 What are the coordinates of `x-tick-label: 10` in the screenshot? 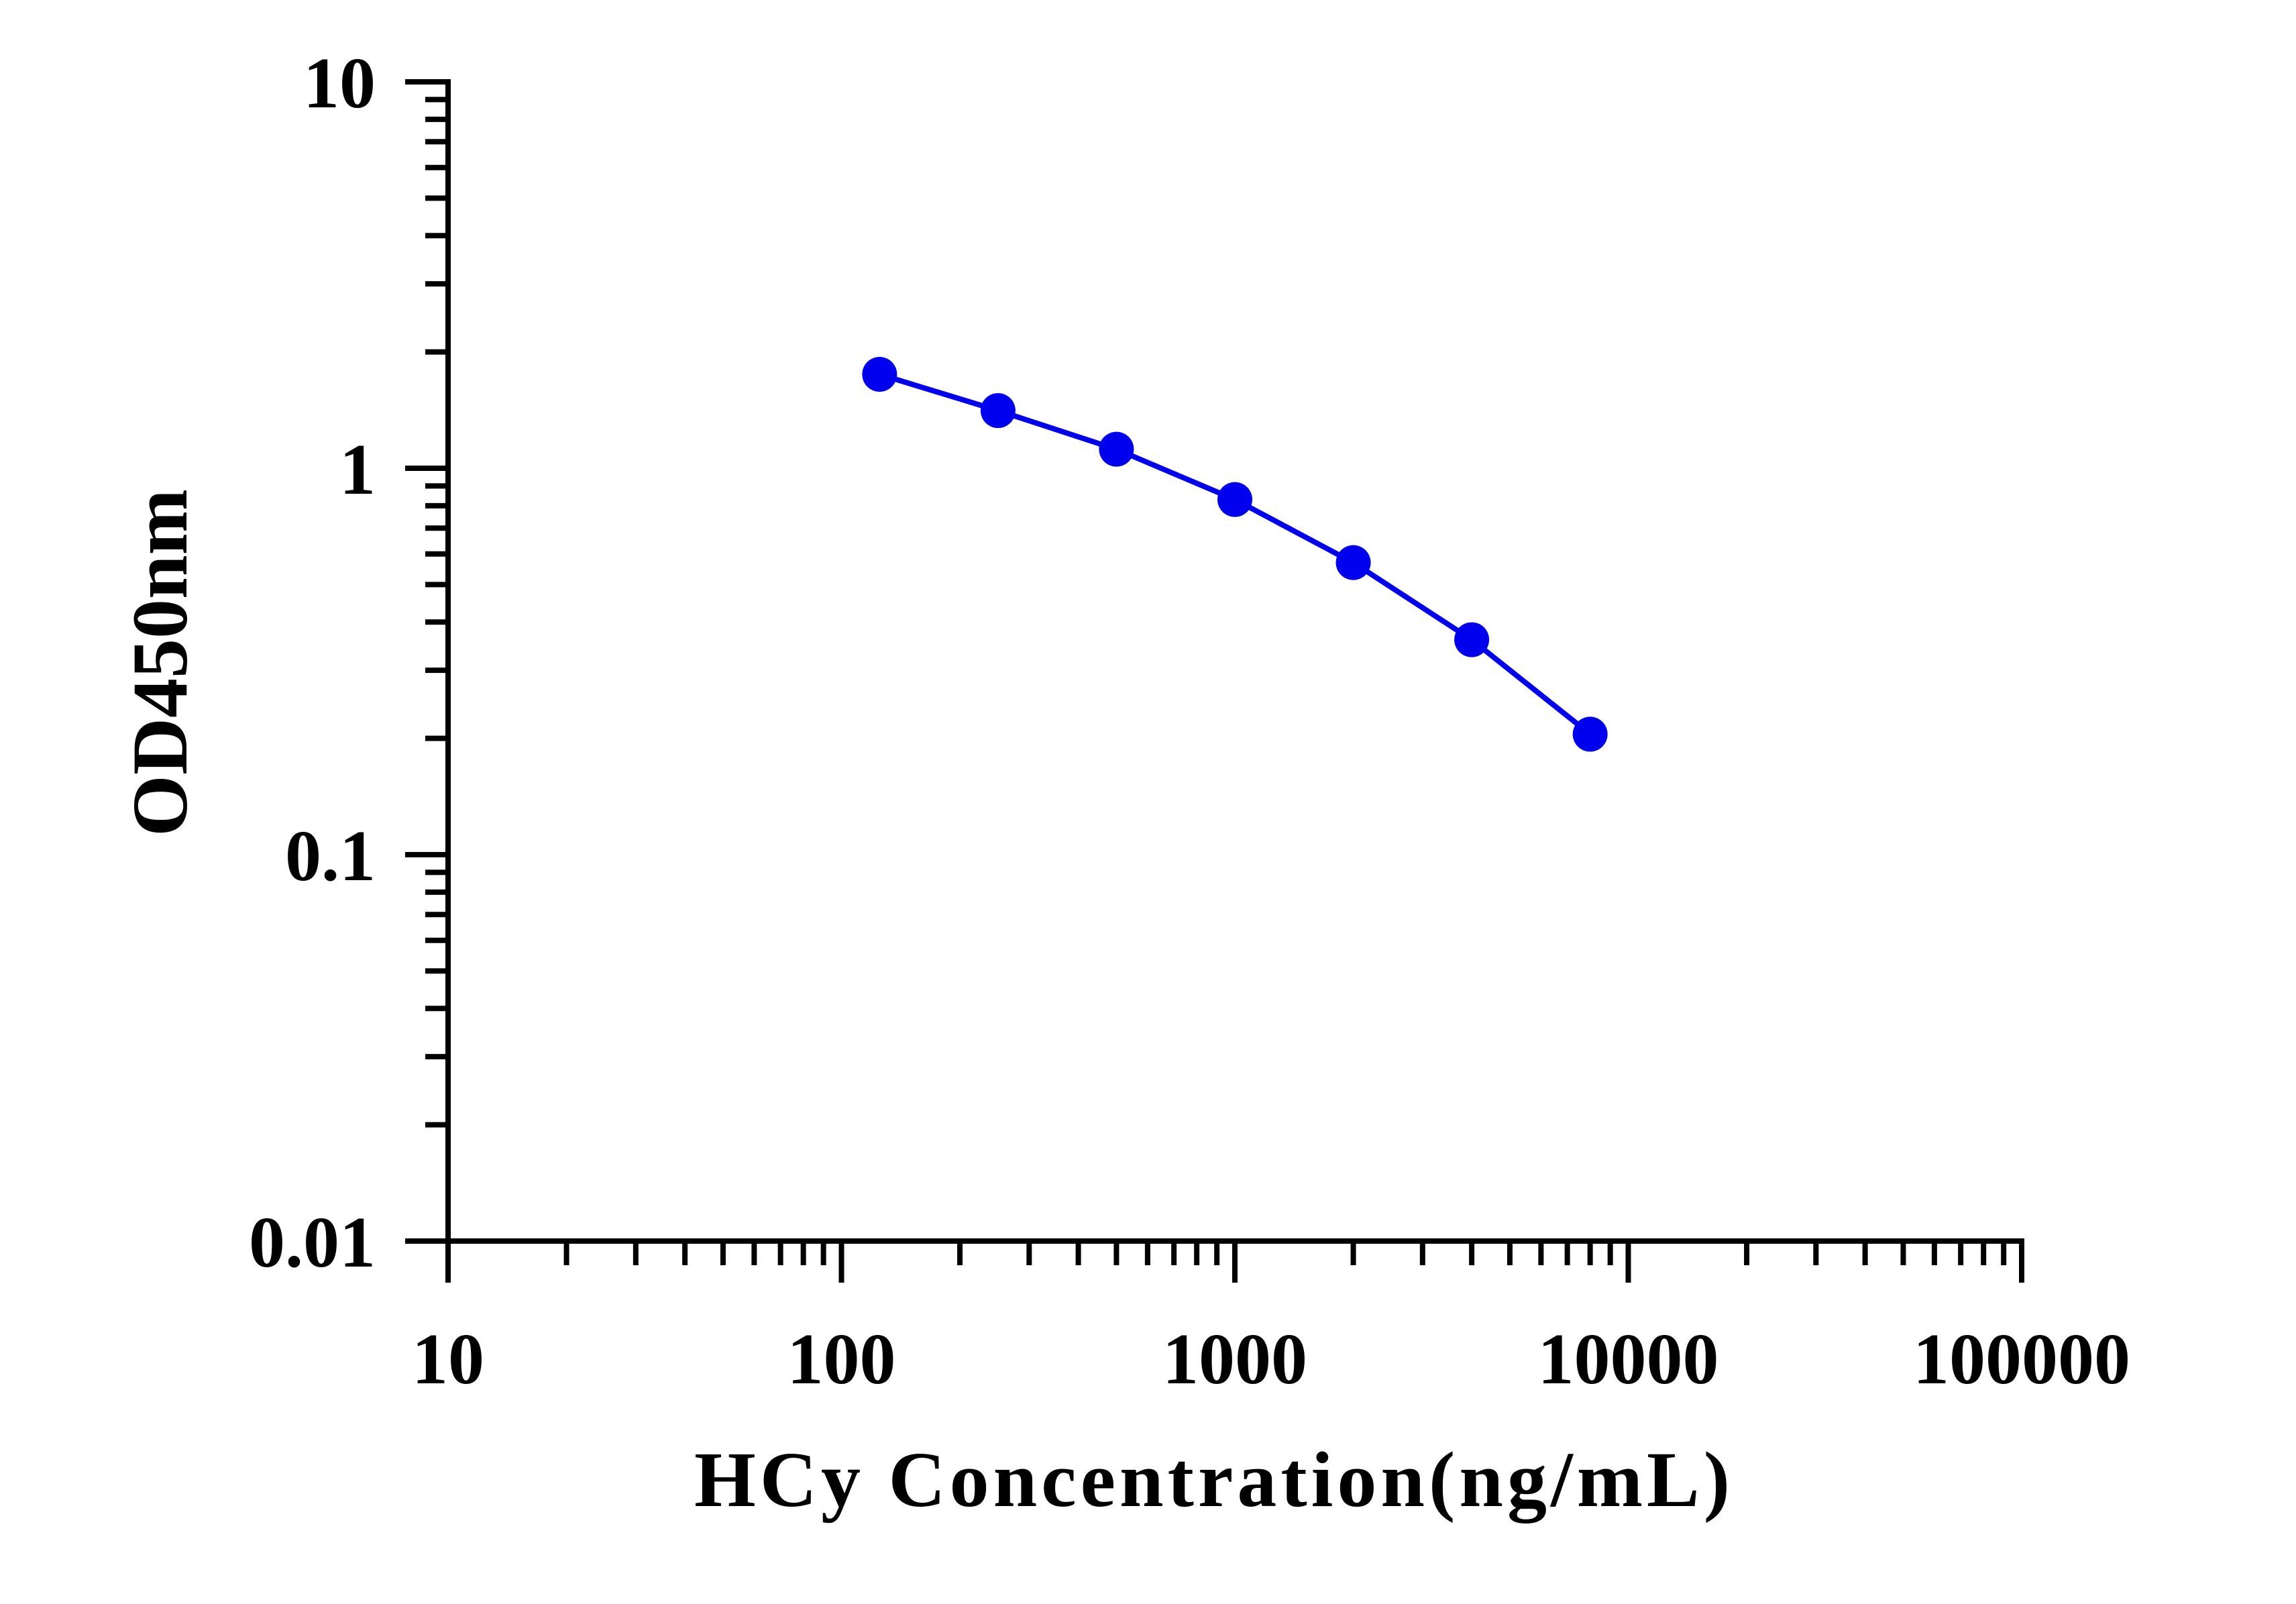 It's located at (448, 1359).